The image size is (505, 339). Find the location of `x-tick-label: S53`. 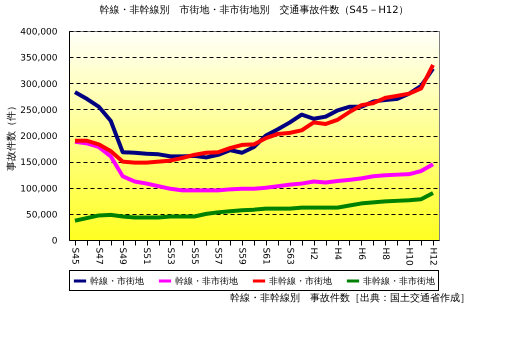

x-tick-label: S53 is located at coordinates (169, 256).